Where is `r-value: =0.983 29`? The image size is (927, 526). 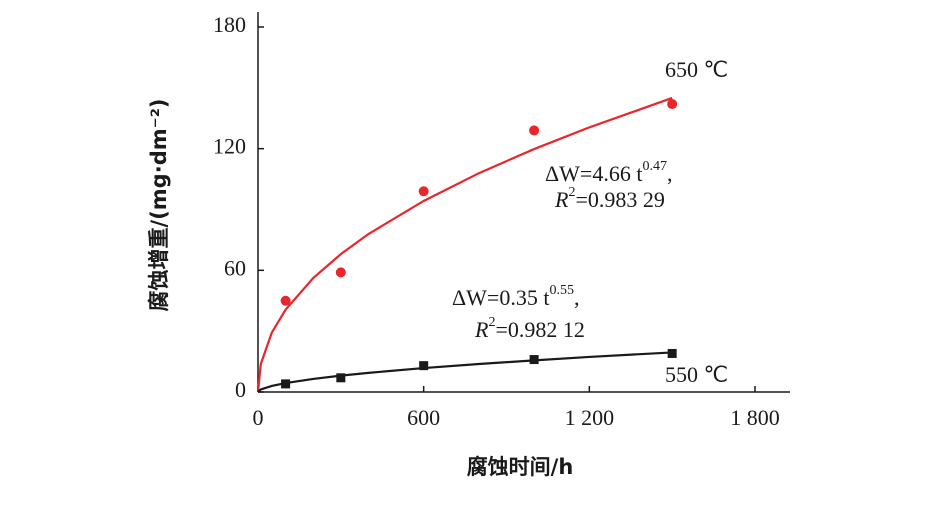
r-value: =0.983 29 is located at coordinates (619, 199).